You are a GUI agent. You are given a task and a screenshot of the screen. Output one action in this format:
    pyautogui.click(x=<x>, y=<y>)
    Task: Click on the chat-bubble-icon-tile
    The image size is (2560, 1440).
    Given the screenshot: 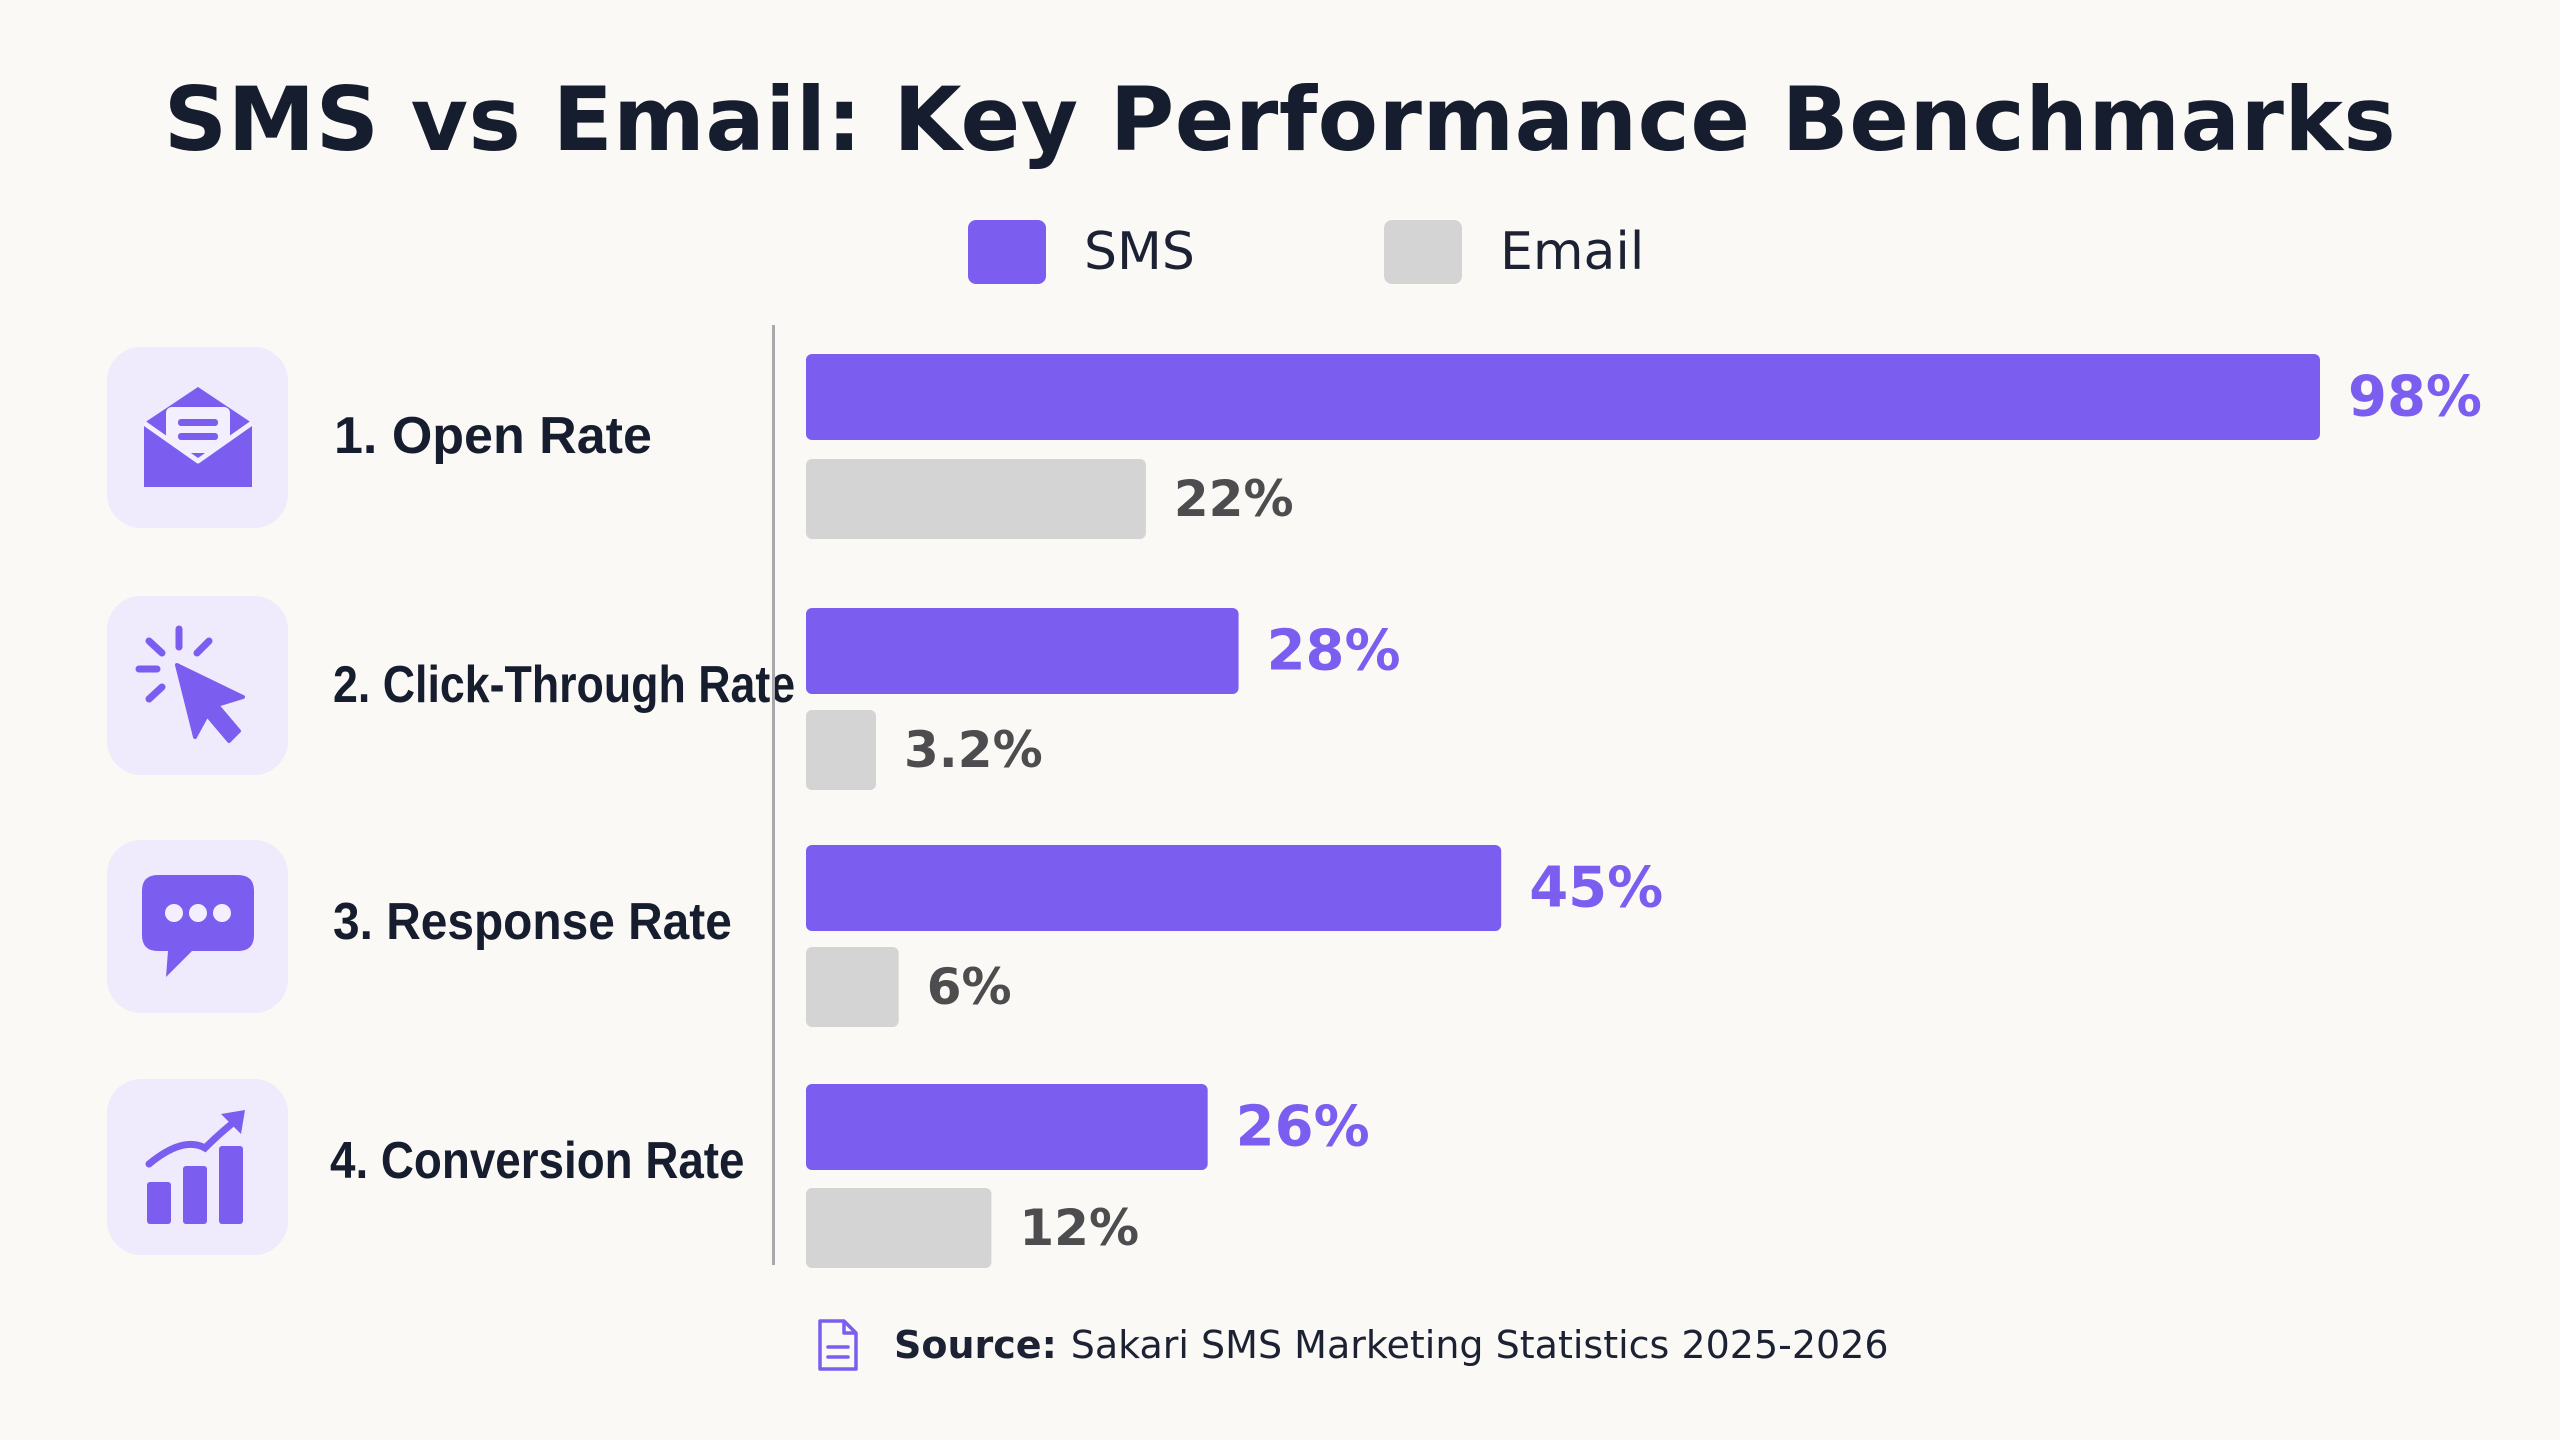 What is the action you would take?
    pyautogui.click(x=197, y=926)
    